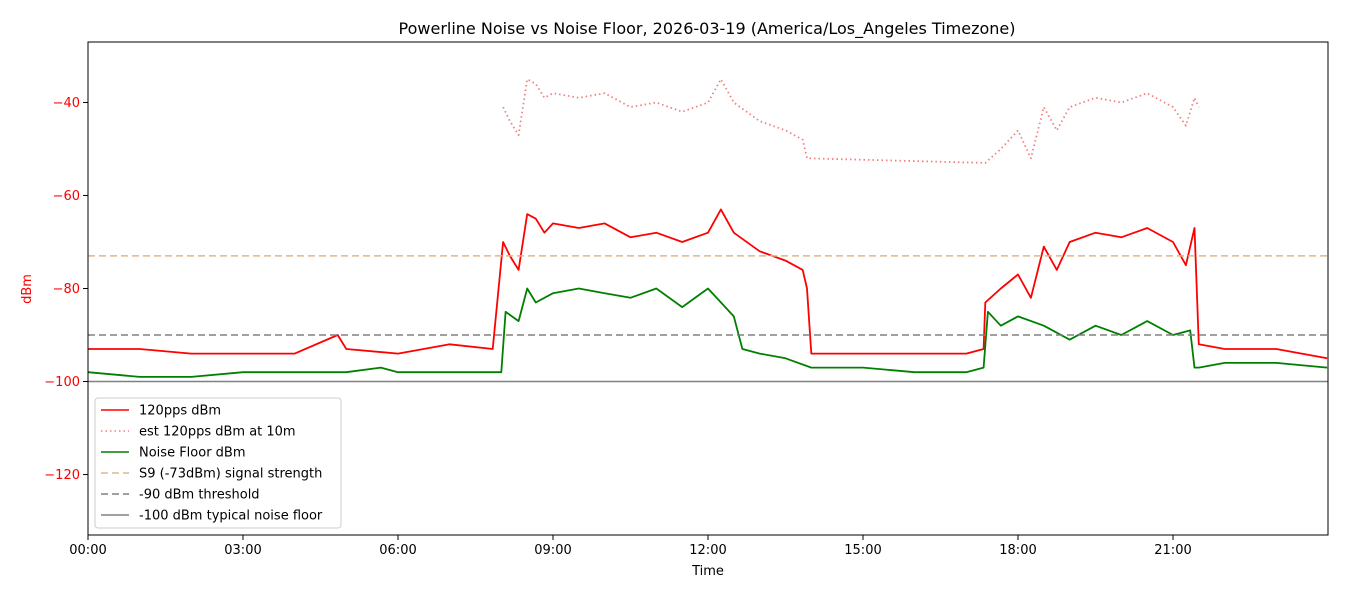 Image resolution: width=1347 pixels, height=598 pixels. I want to click on legend-label-s9-73dbm-signal-strength: S9 (-73dBm) signal strength, so click(230, 474).